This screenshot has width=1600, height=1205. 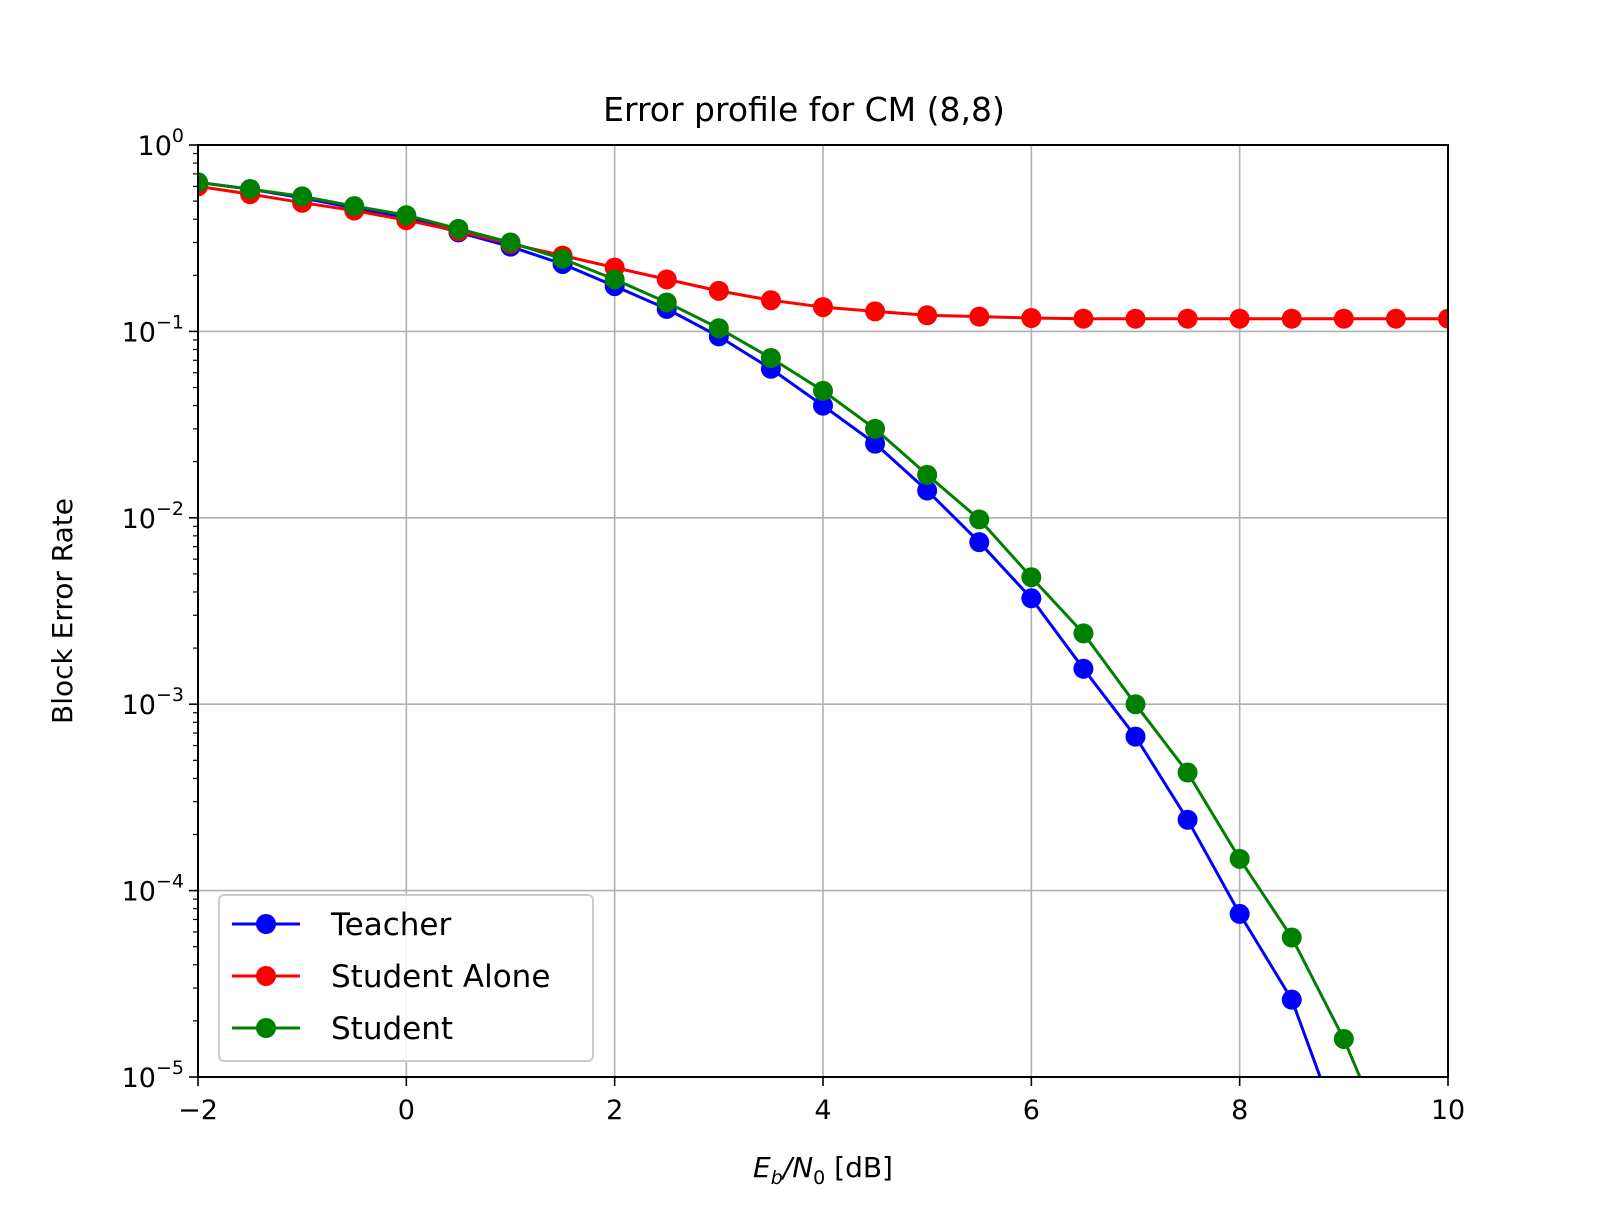 What do you see at coordinates (440, 977) in the screenshot?
I see `legend-label: Student Alone` at bounding box center [440, 977].